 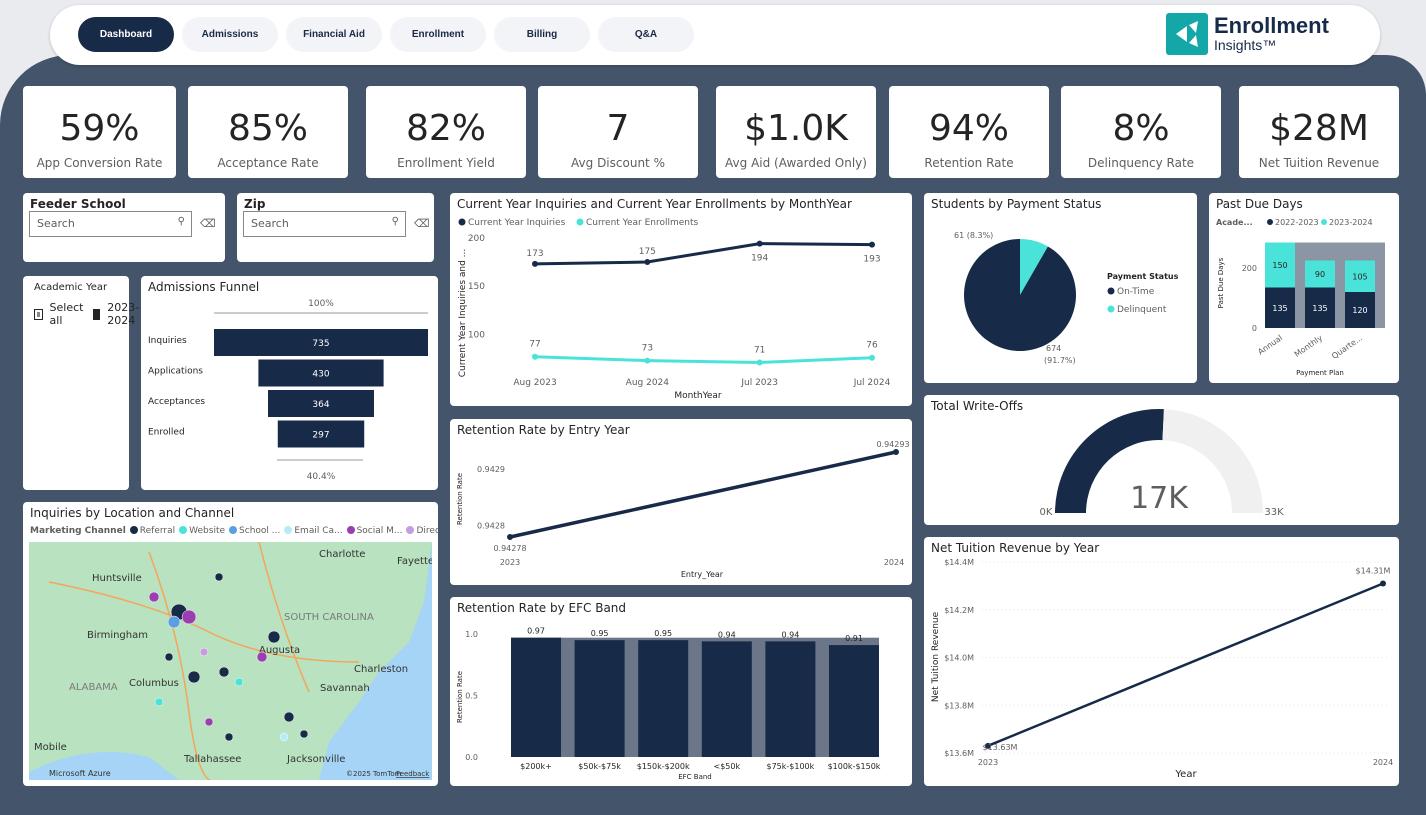 I want to click on map-city-label: Jacksonville, so click(x=315, y=759).